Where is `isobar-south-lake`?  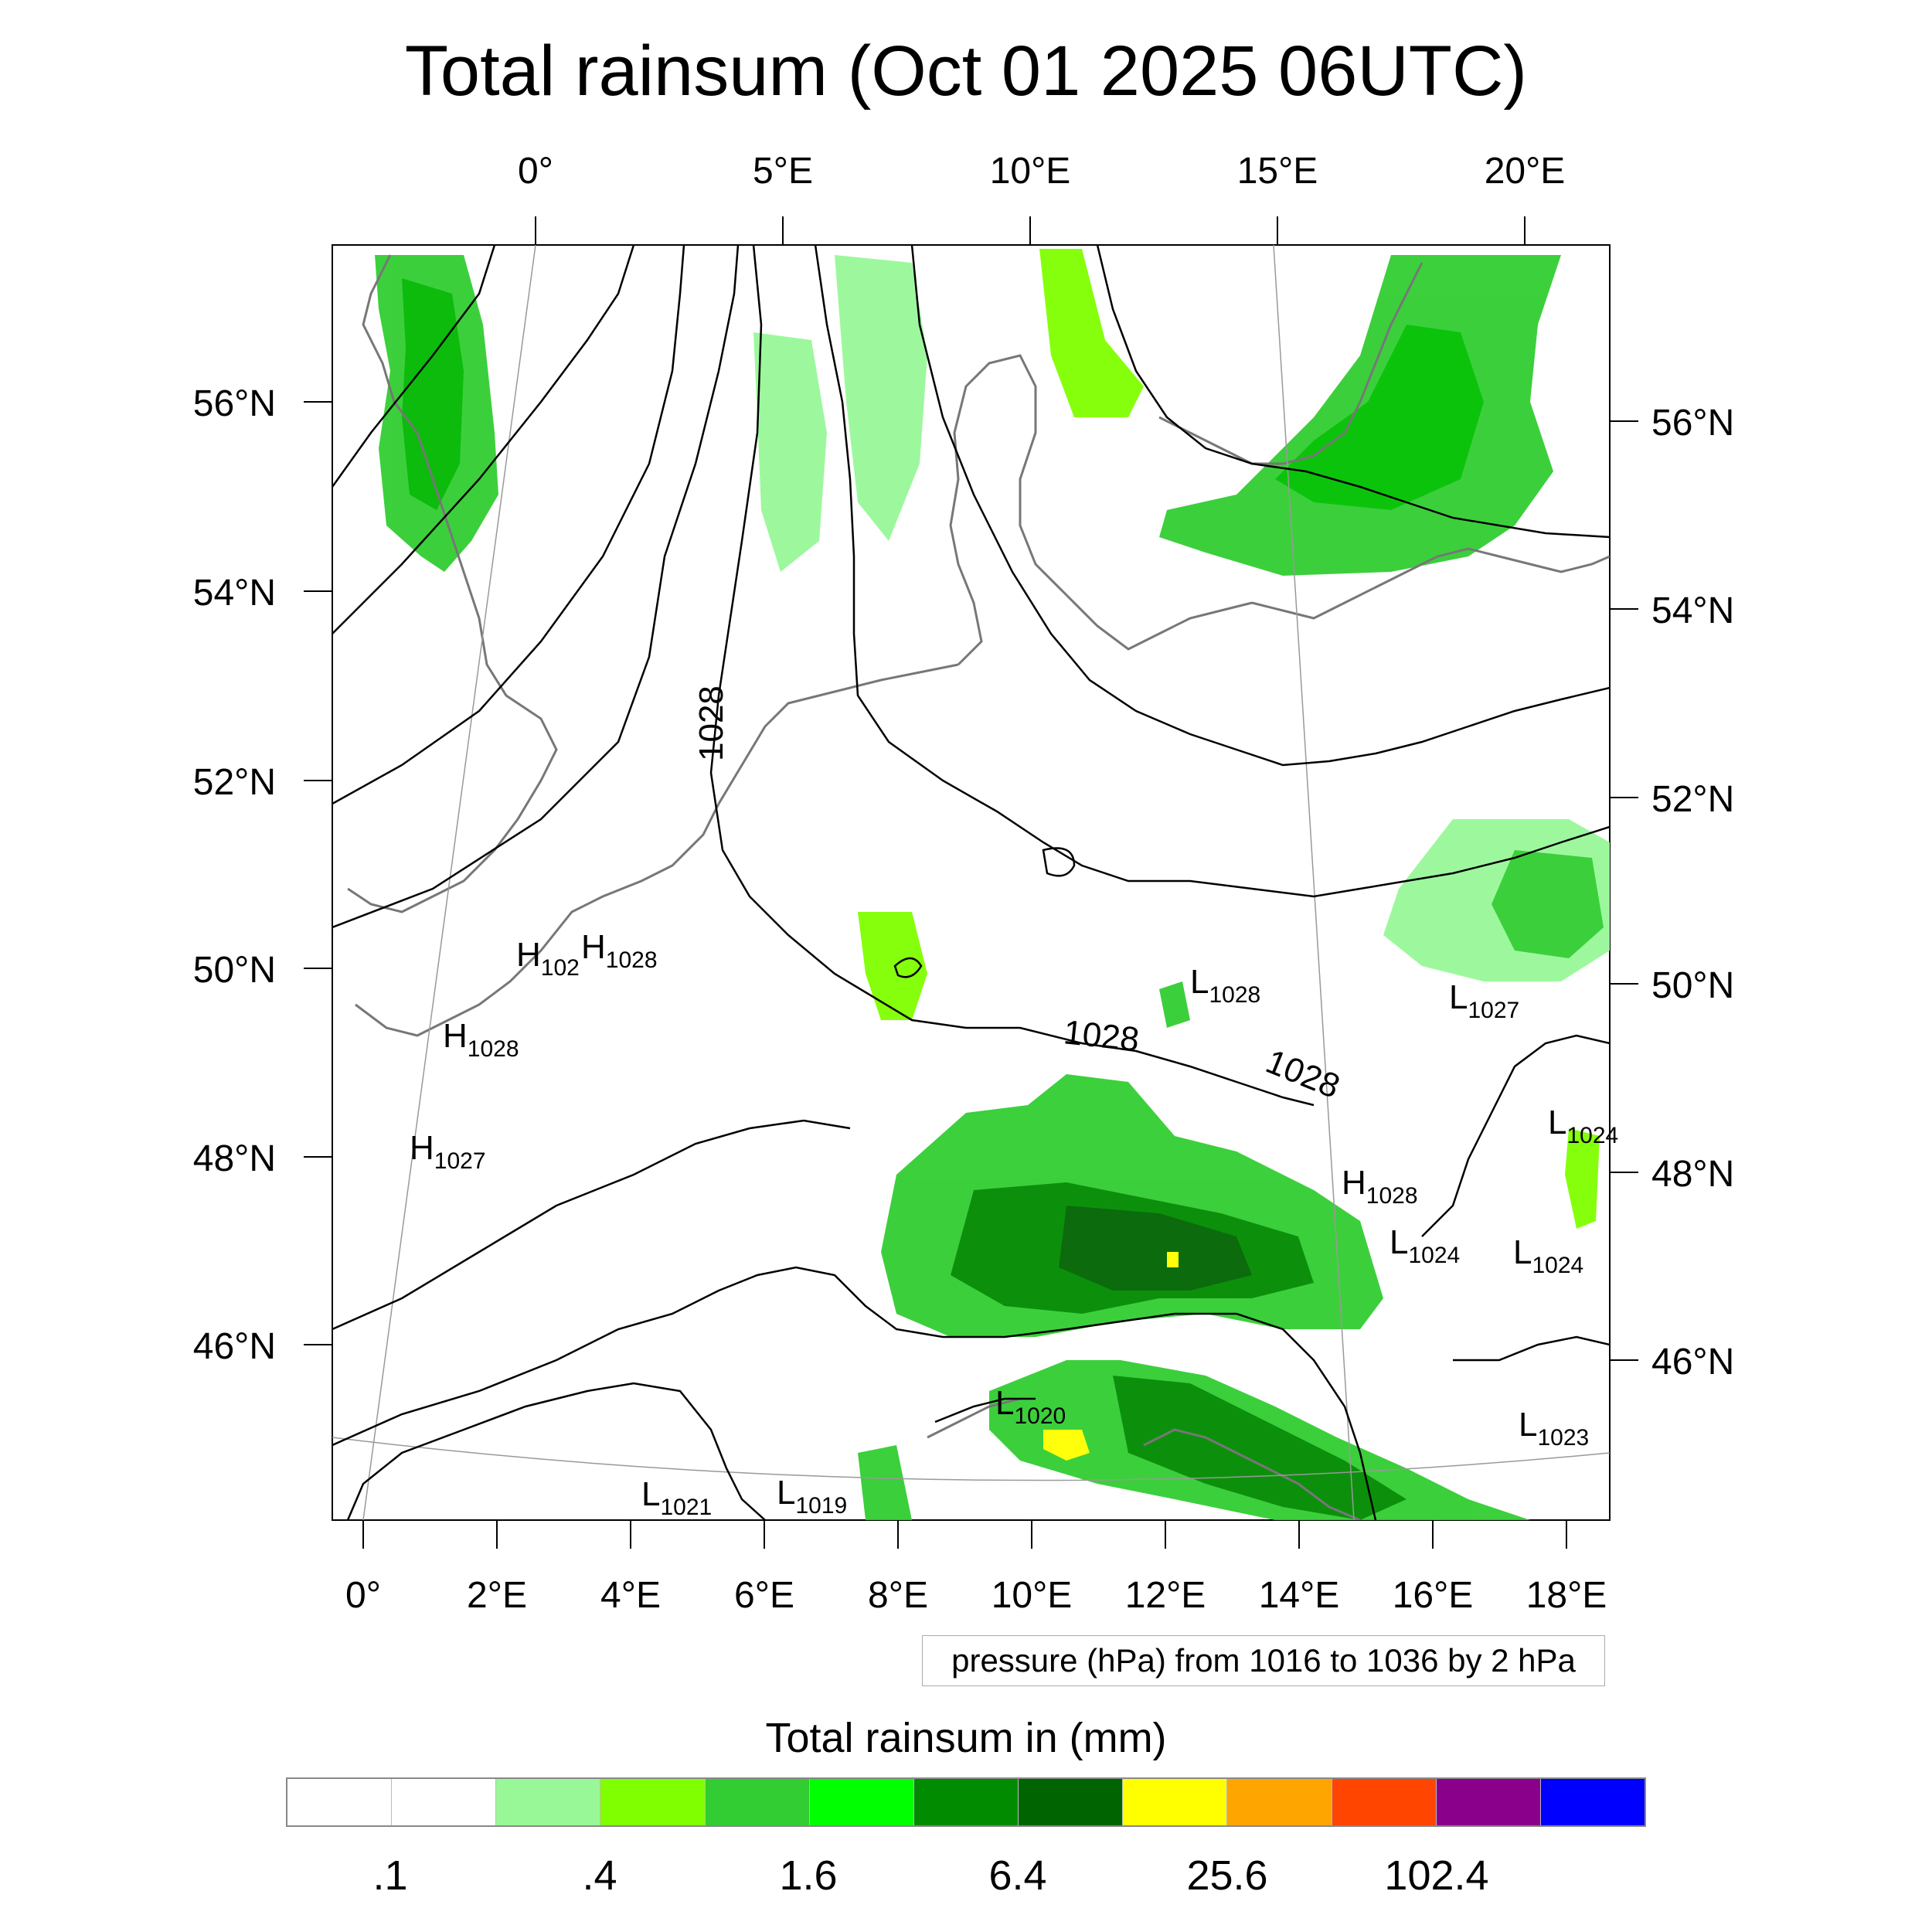
isobar-south-lake is located at coordinates (985, 1410).